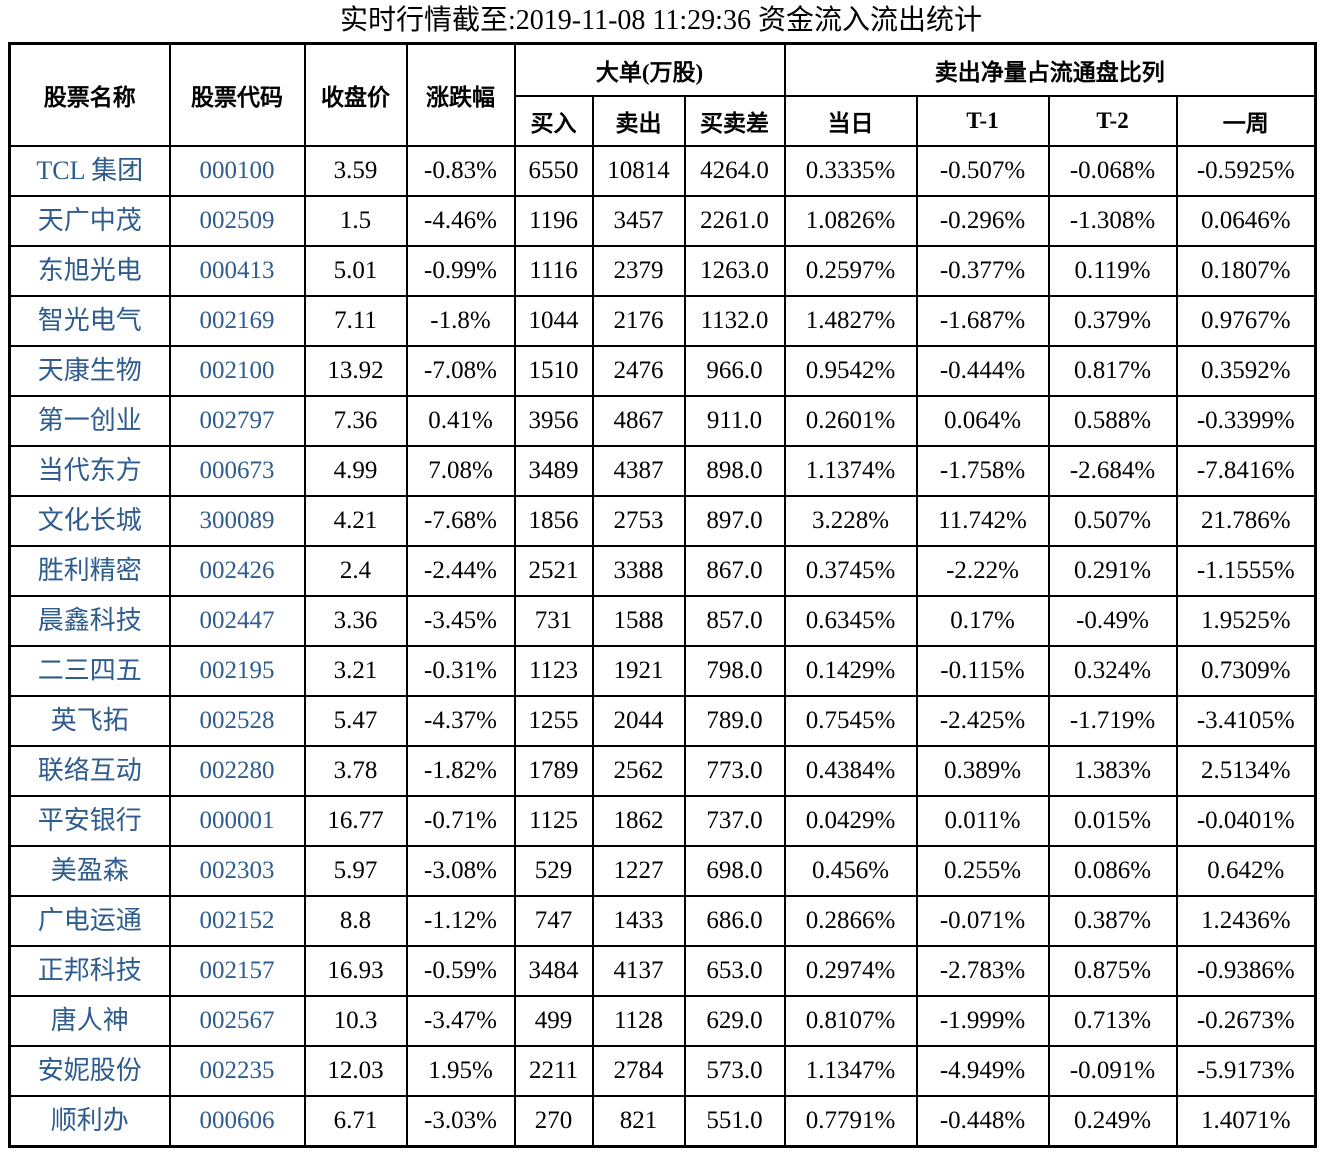 The height and width of the screenshot is (1154, 1322). Describe the element at coordinates (1246, 671) in the screenshot. I see `week-cell: 0.7309%` at that location.